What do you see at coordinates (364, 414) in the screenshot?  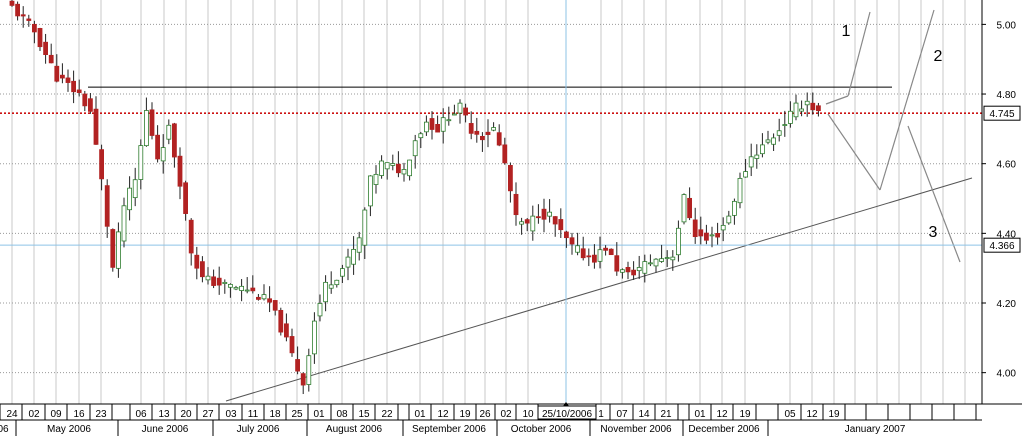 I see `x-day-label-15: 15` at bounding box center [364, 414].